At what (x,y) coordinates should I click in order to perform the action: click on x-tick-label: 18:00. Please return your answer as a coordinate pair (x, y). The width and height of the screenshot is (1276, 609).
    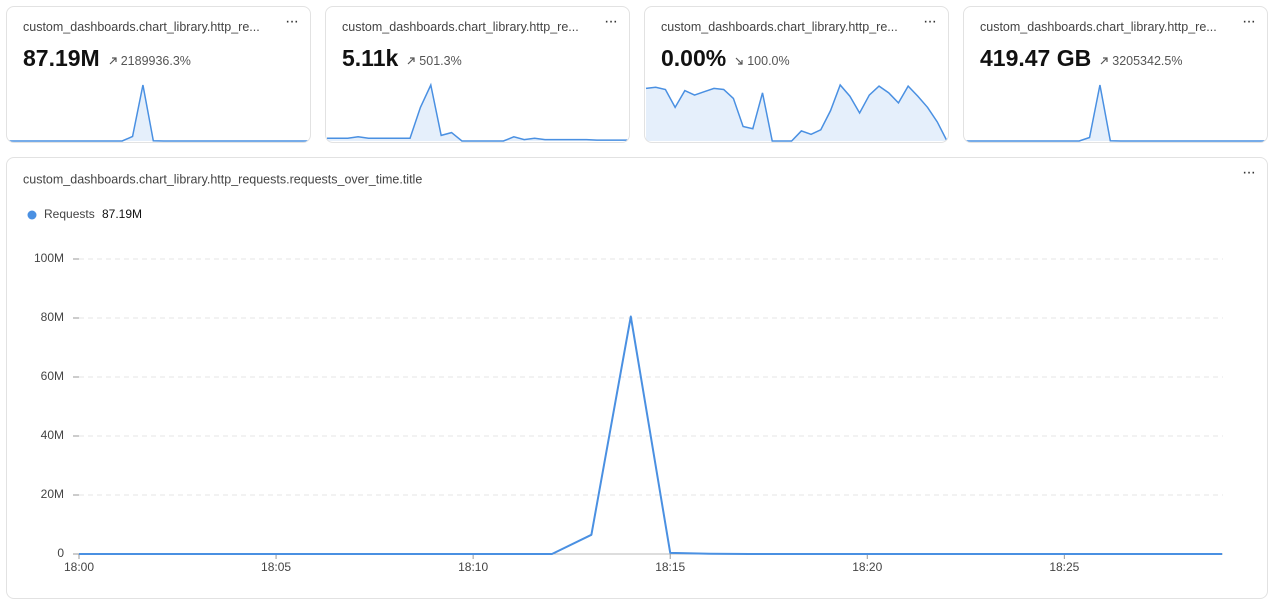
    Looking at the image, I should click on (79, 567).